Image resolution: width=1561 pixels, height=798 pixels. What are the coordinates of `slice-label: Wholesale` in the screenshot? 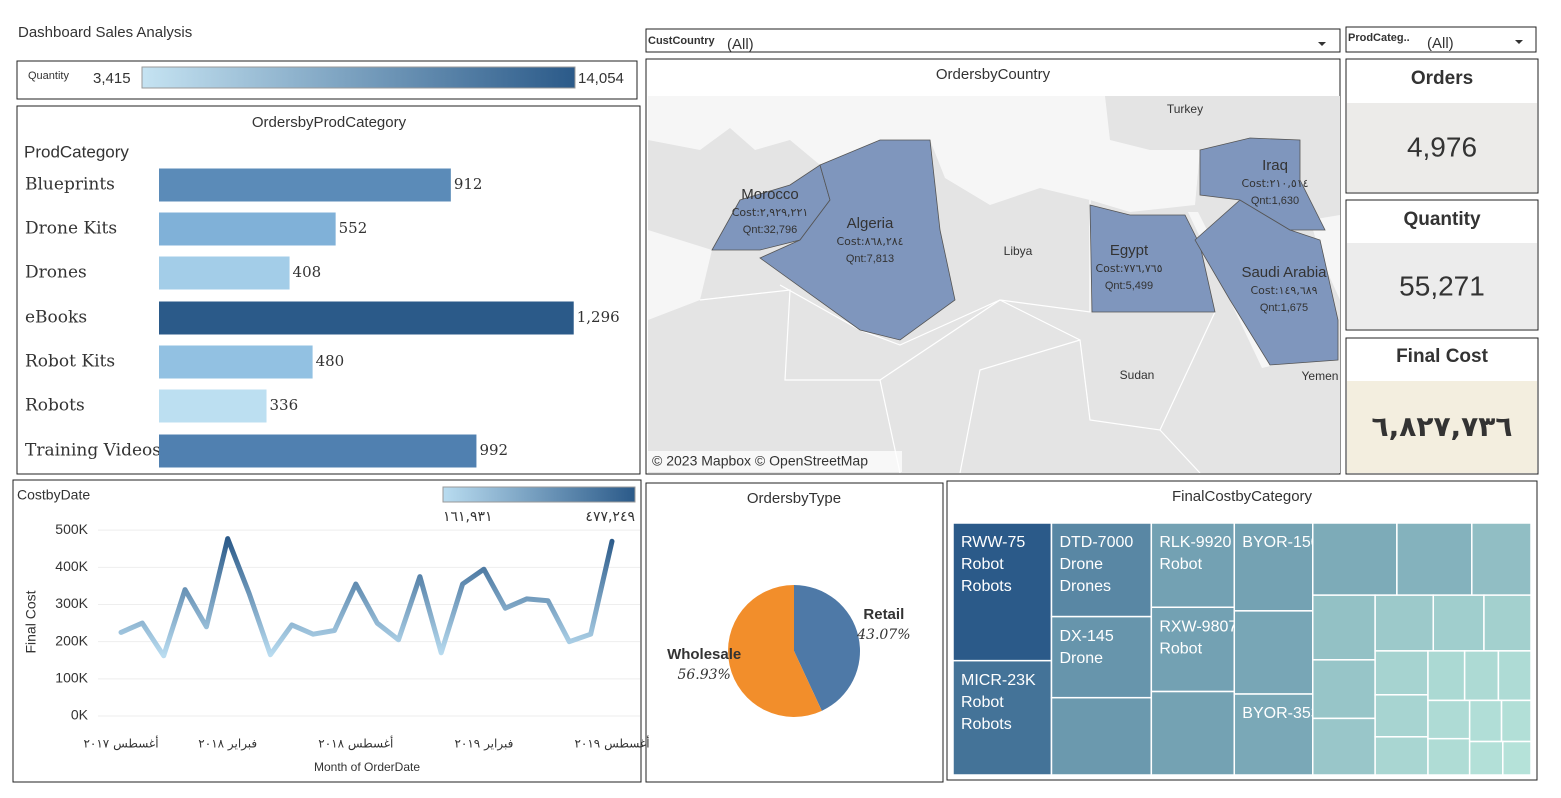 It's located at (704, 654).